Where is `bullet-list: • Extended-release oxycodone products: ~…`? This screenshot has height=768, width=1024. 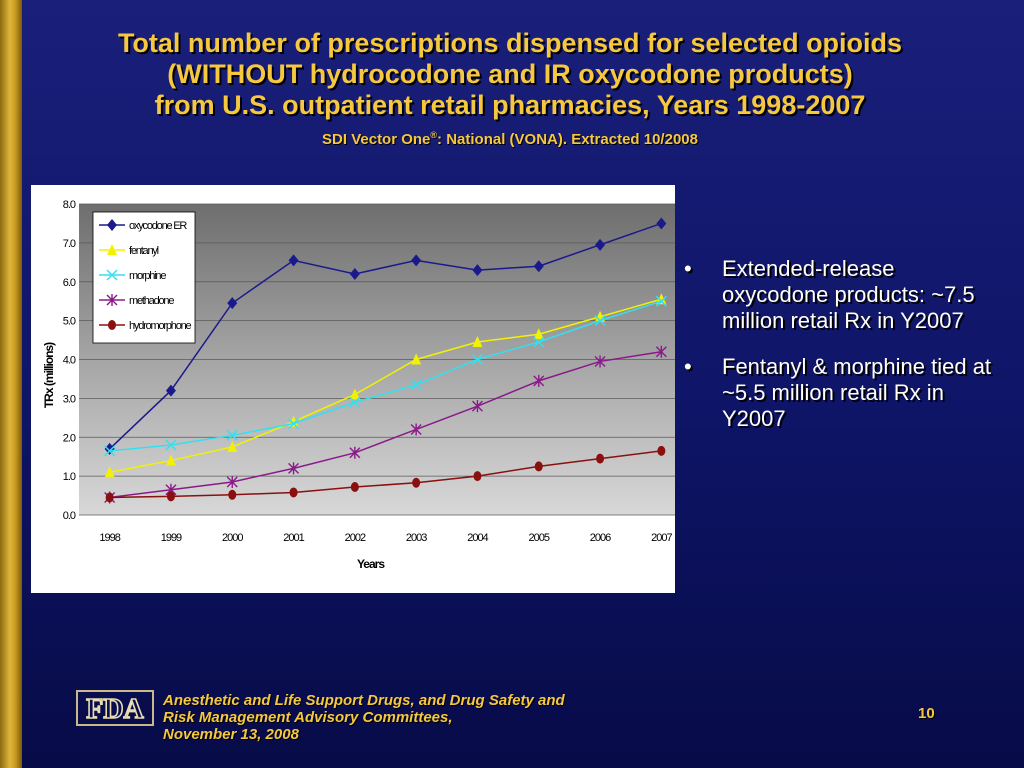 bullet-list: • Extended-release oxycodone products: ~… is located at coordinates (844, 354).